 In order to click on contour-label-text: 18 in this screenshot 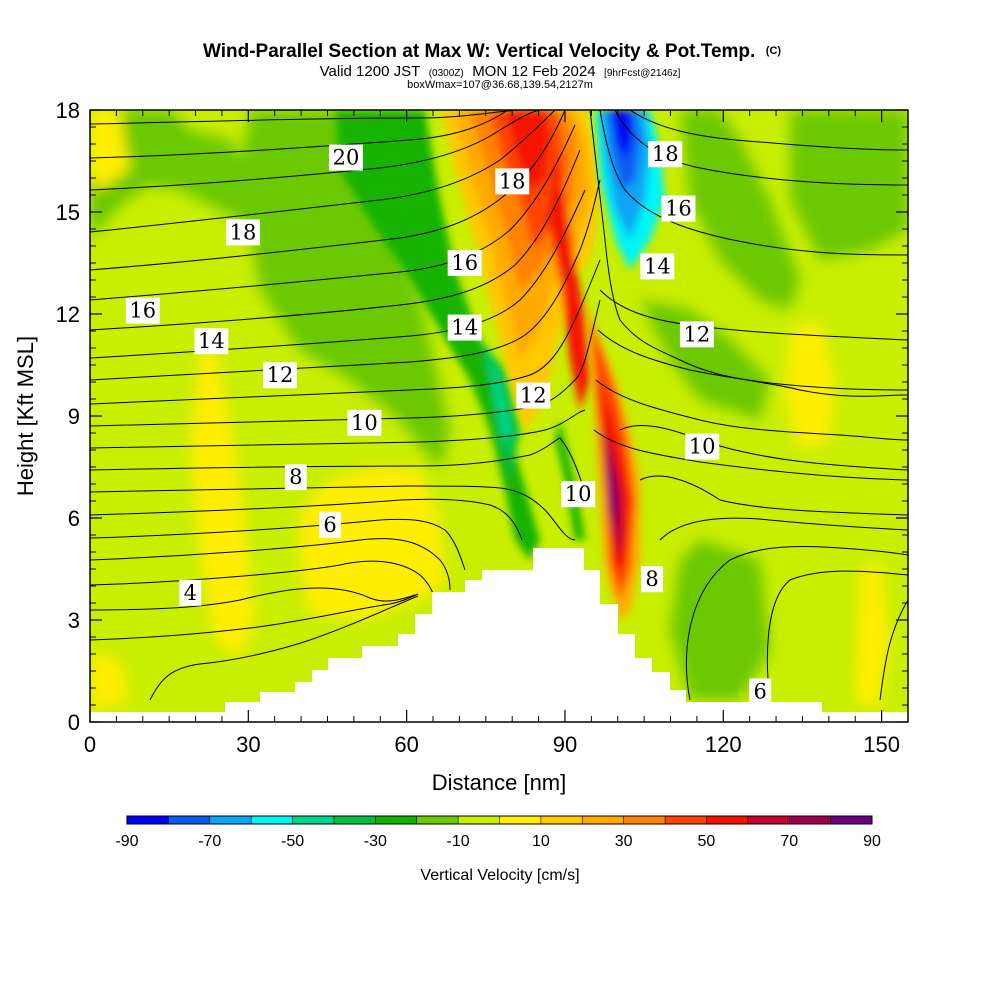, I will do `click(243, 232)`.